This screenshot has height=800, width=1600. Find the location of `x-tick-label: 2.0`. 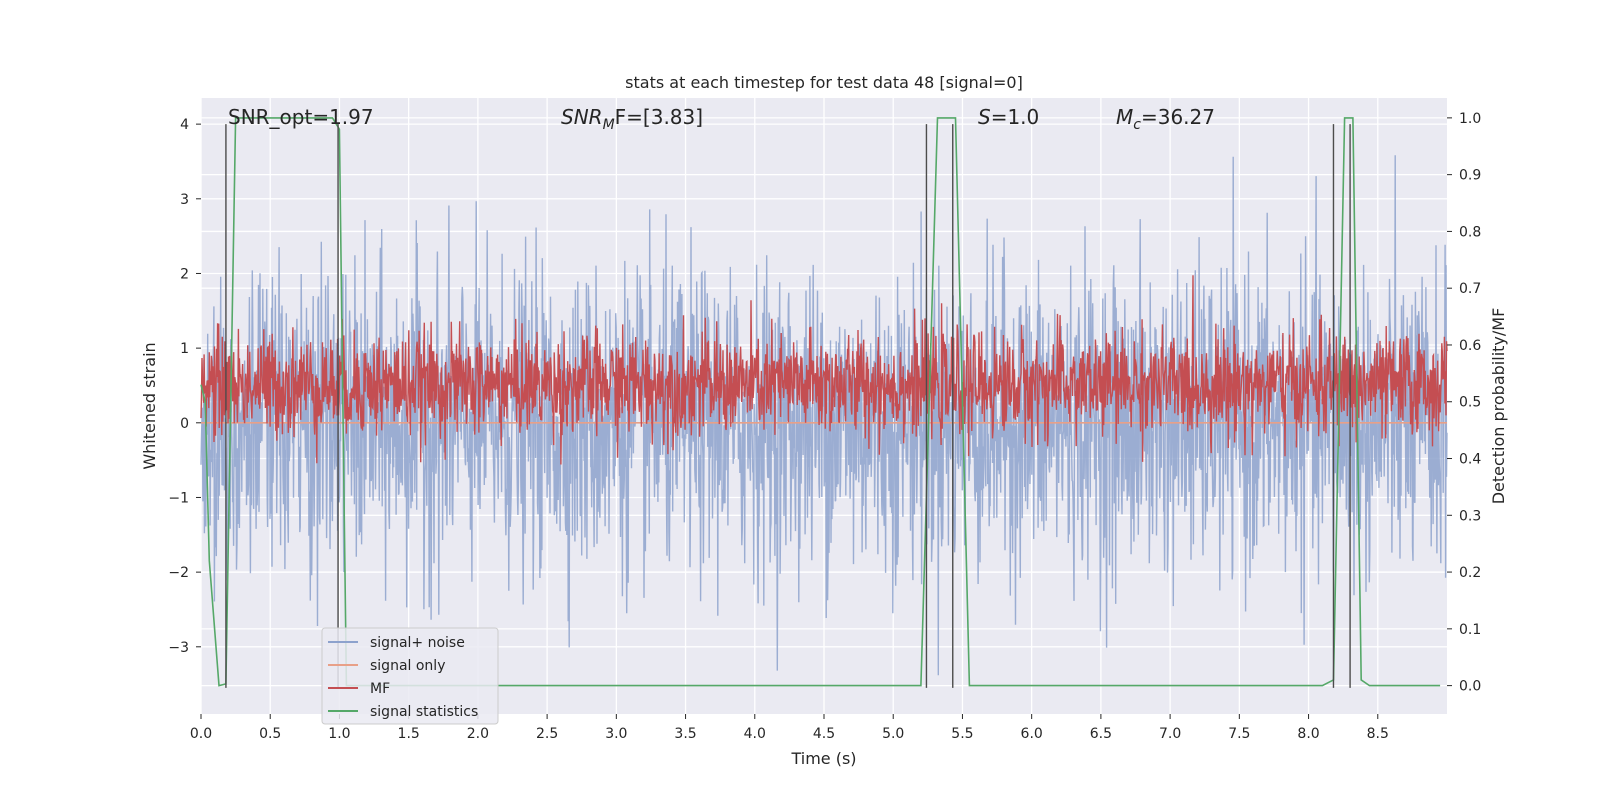

x-tick-label: 2.0 is located at coordinates (478, 734).